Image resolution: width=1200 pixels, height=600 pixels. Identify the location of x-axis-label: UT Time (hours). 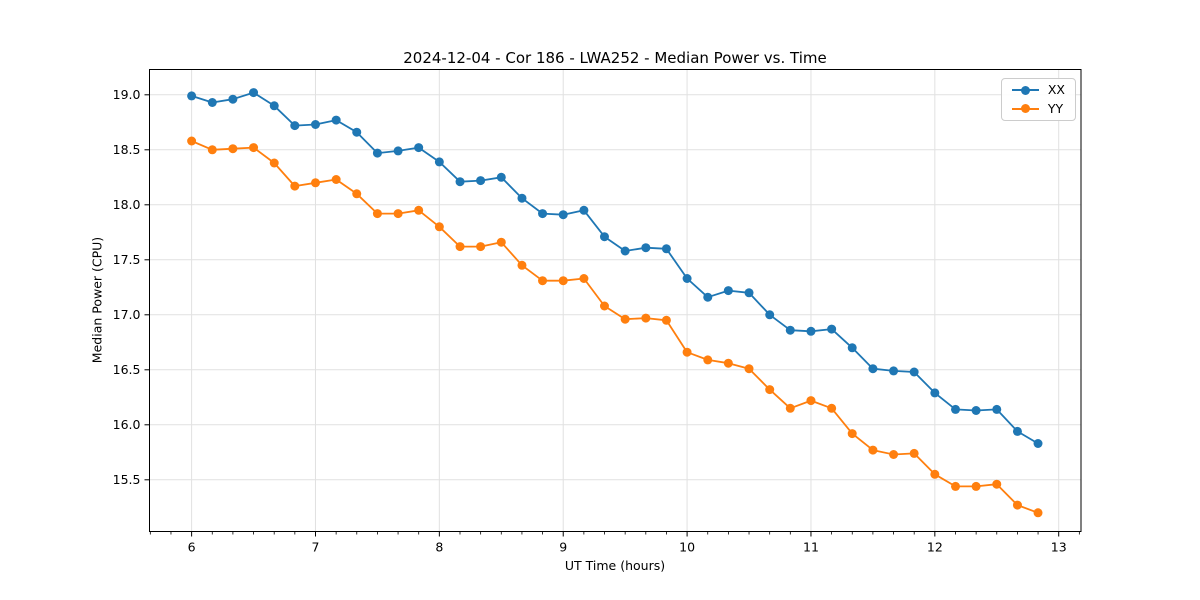
(615, 565).